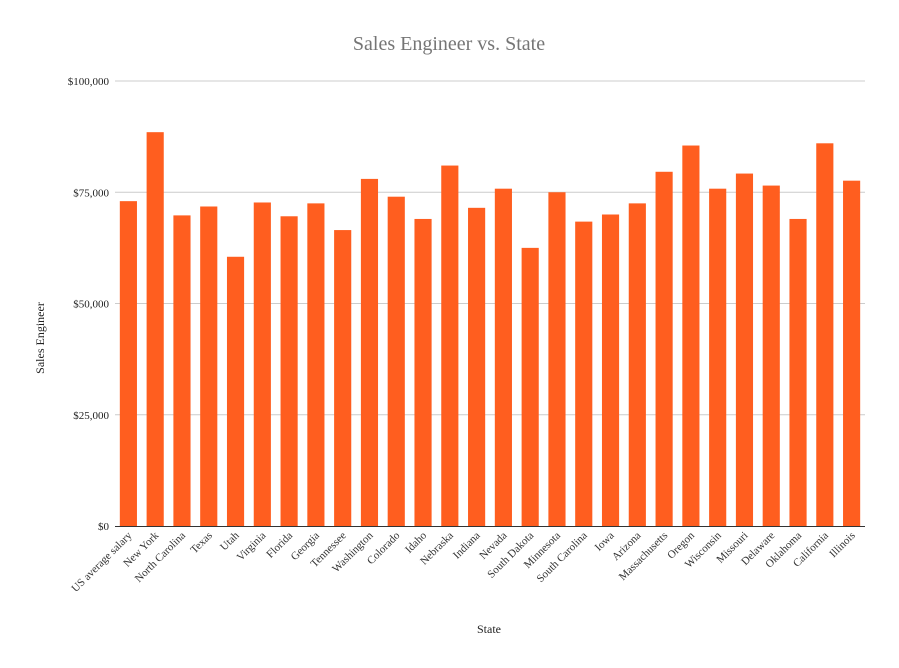  I want to click on y-tick-label: $75,000, so click(91, 193).